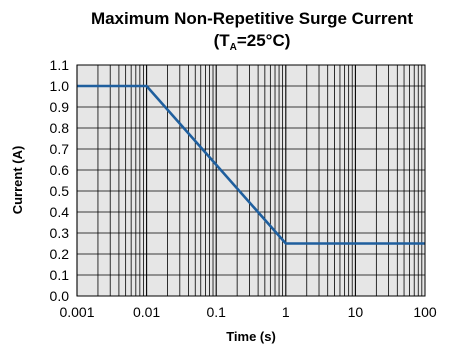 The height and width of the screenshot is (352, 455). I want to click on x-tick-label: 0.1, so click(216, 312).